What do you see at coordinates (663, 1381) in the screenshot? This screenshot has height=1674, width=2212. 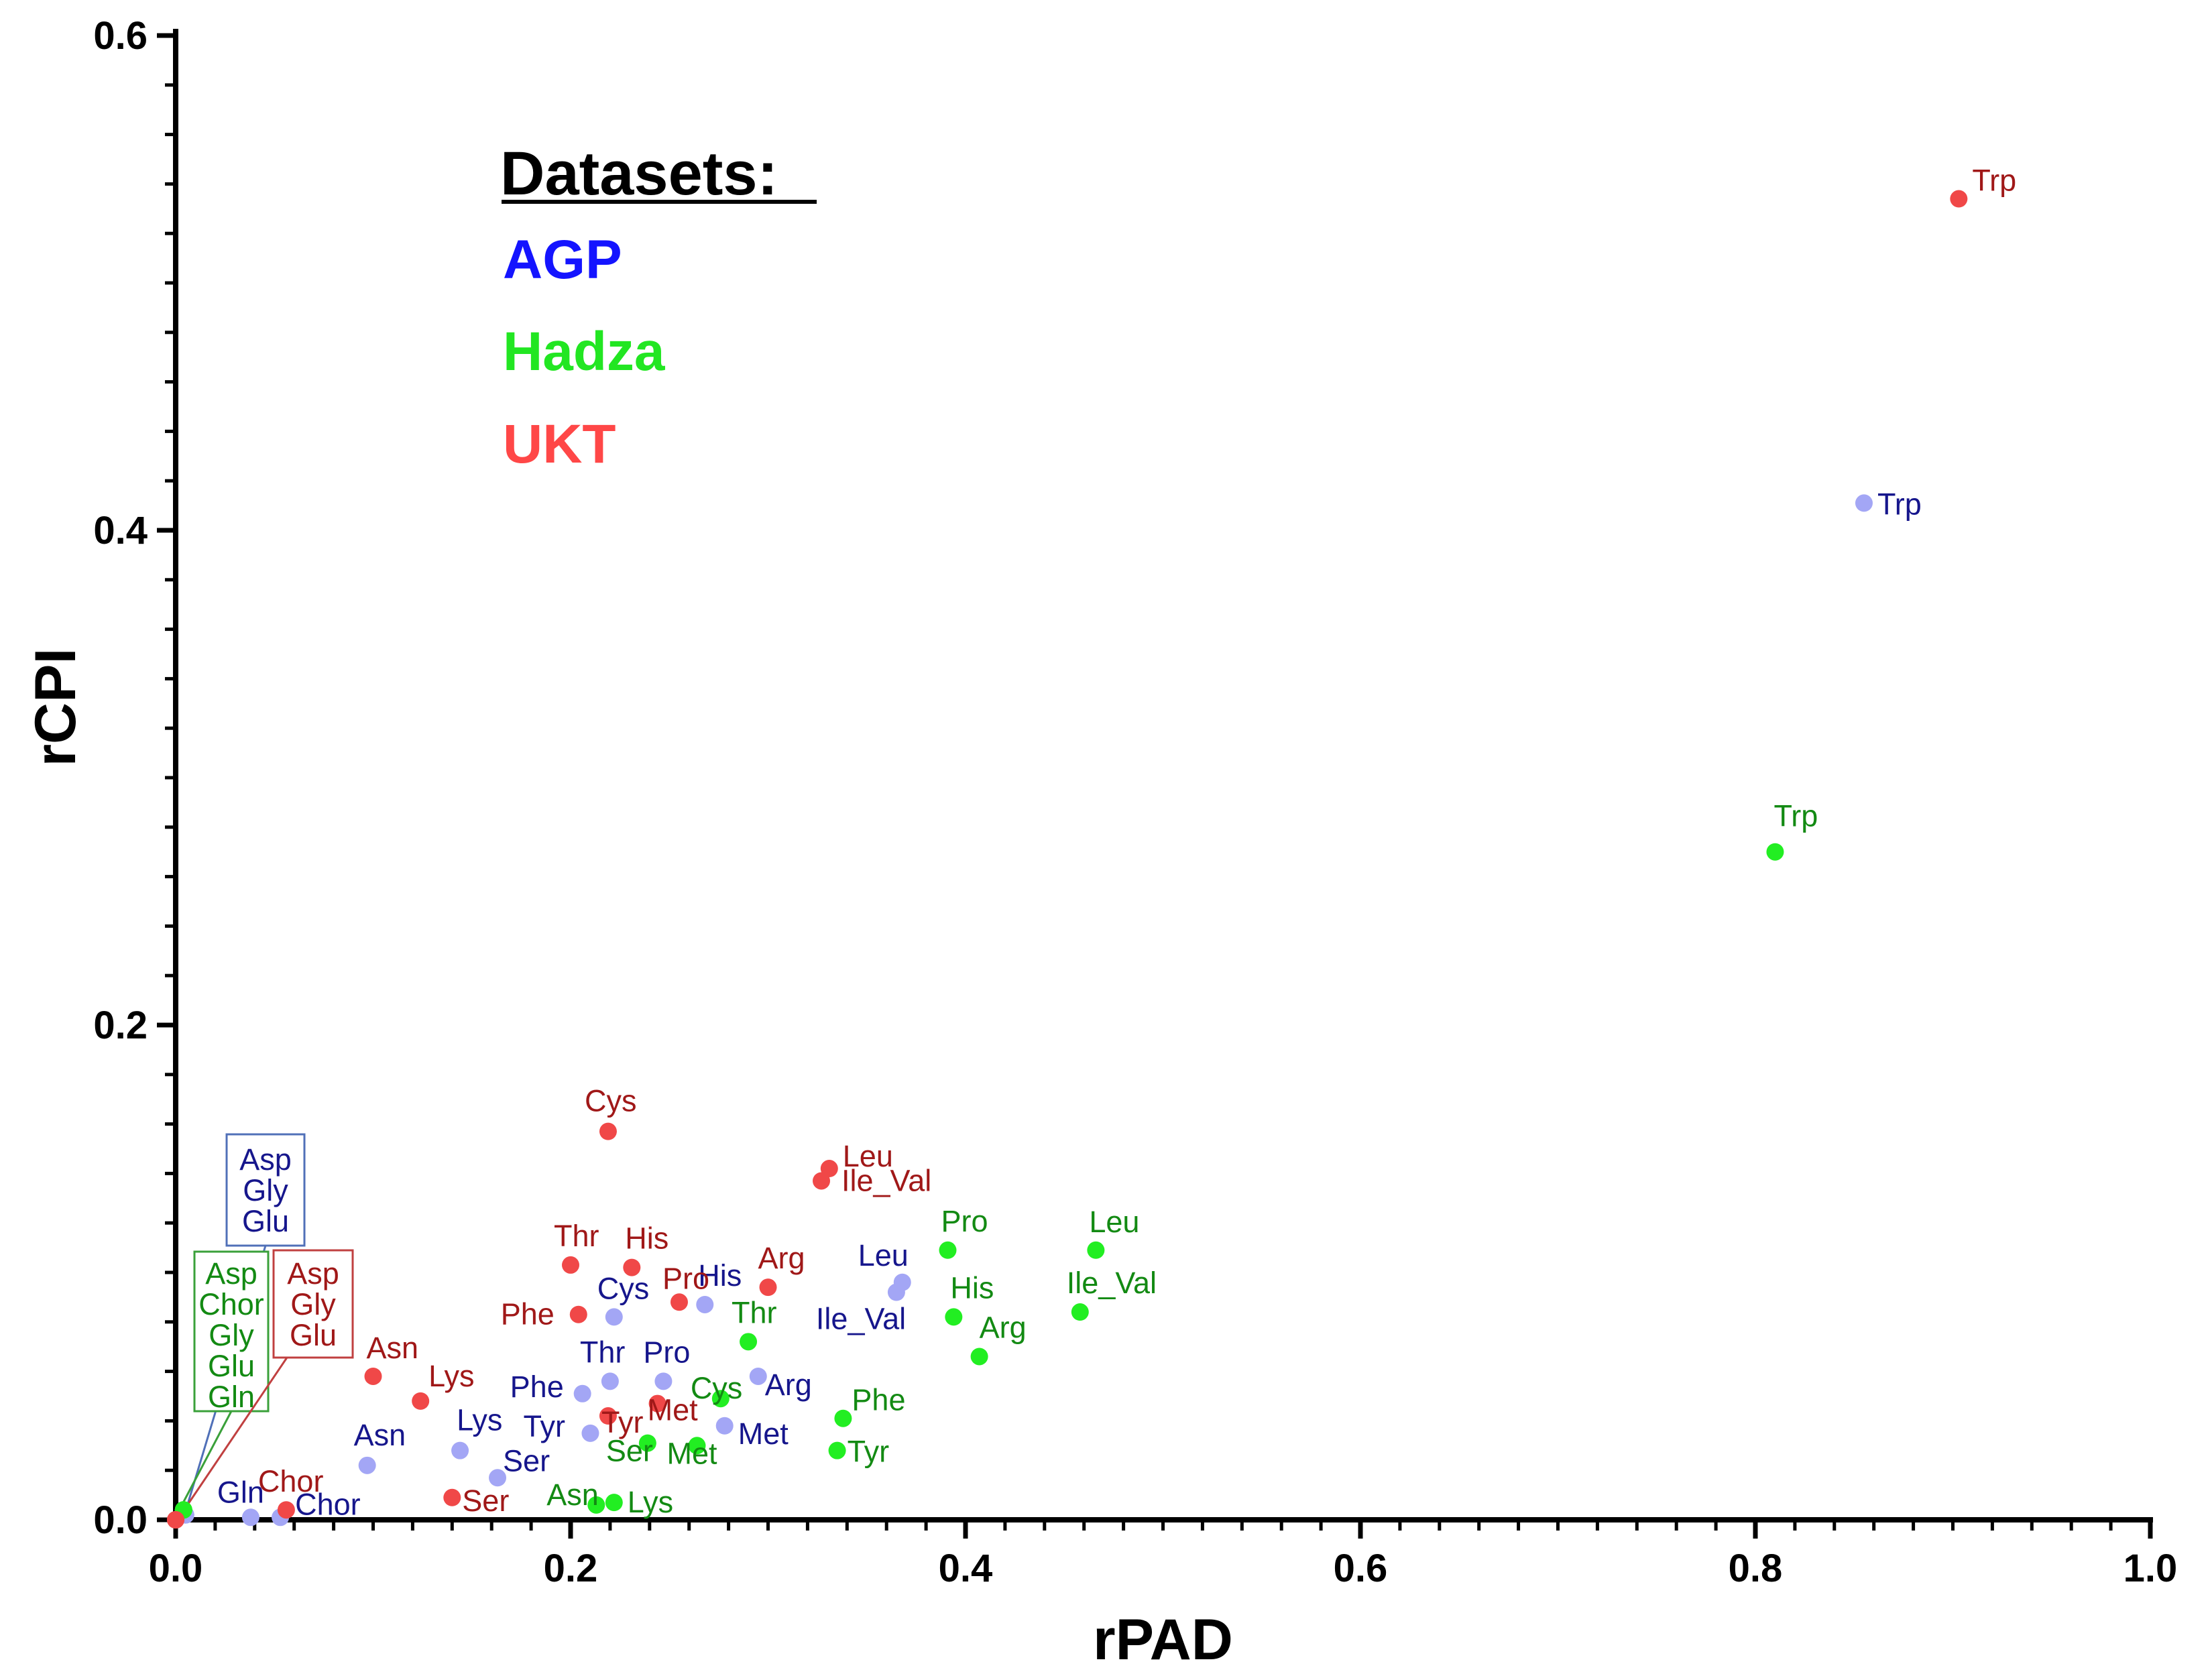 I see `point-agp-pro` at bounding box center [663, 1381].